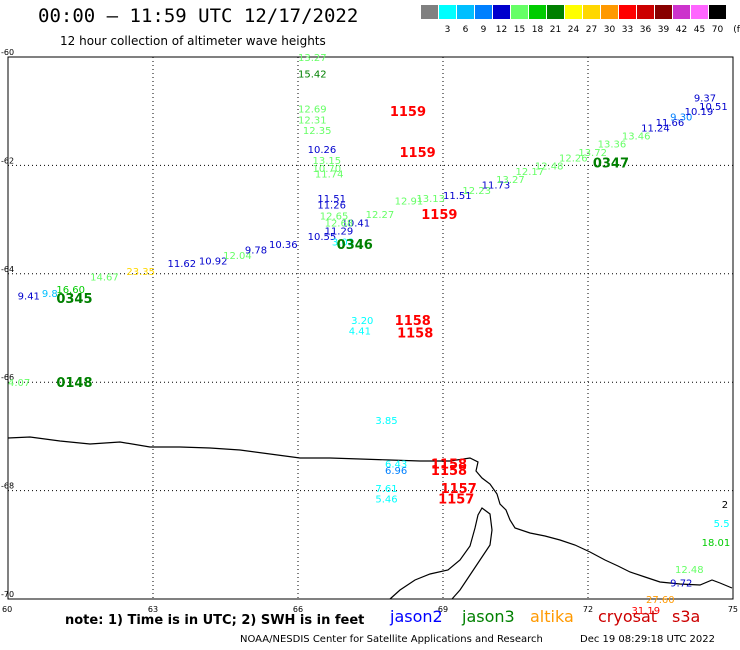 This screenshot has width=740, height=650. Describe the element at coordinates (283, 245) in the screenshot. I see `wave-height-value: 10.36` at that location.